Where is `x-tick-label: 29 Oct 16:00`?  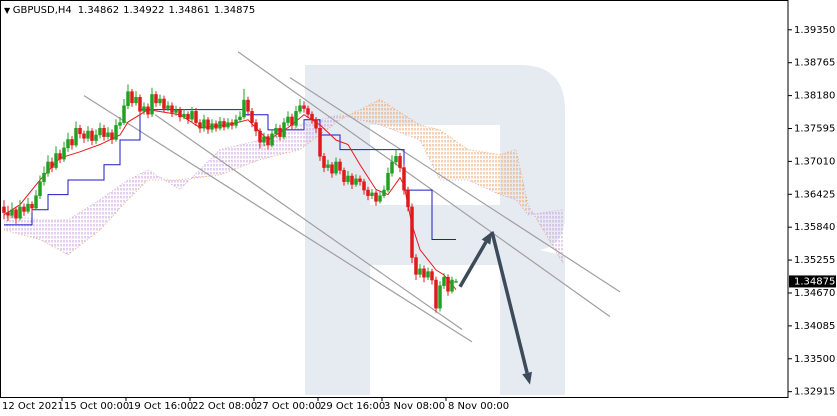
x-tick-label: 29 Oct 16:00 is located at coordinates (352, 406).